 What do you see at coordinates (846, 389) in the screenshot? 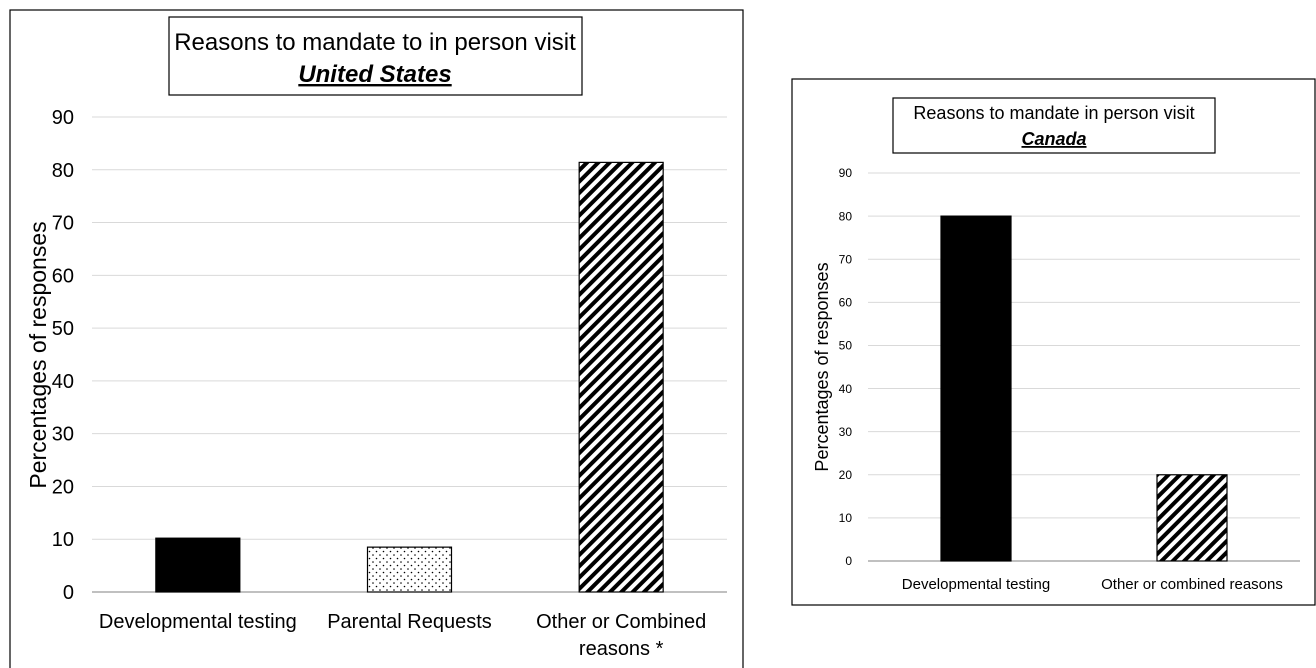
I see `ca-y-tick-label: 40` at bounding box center [846, 389].